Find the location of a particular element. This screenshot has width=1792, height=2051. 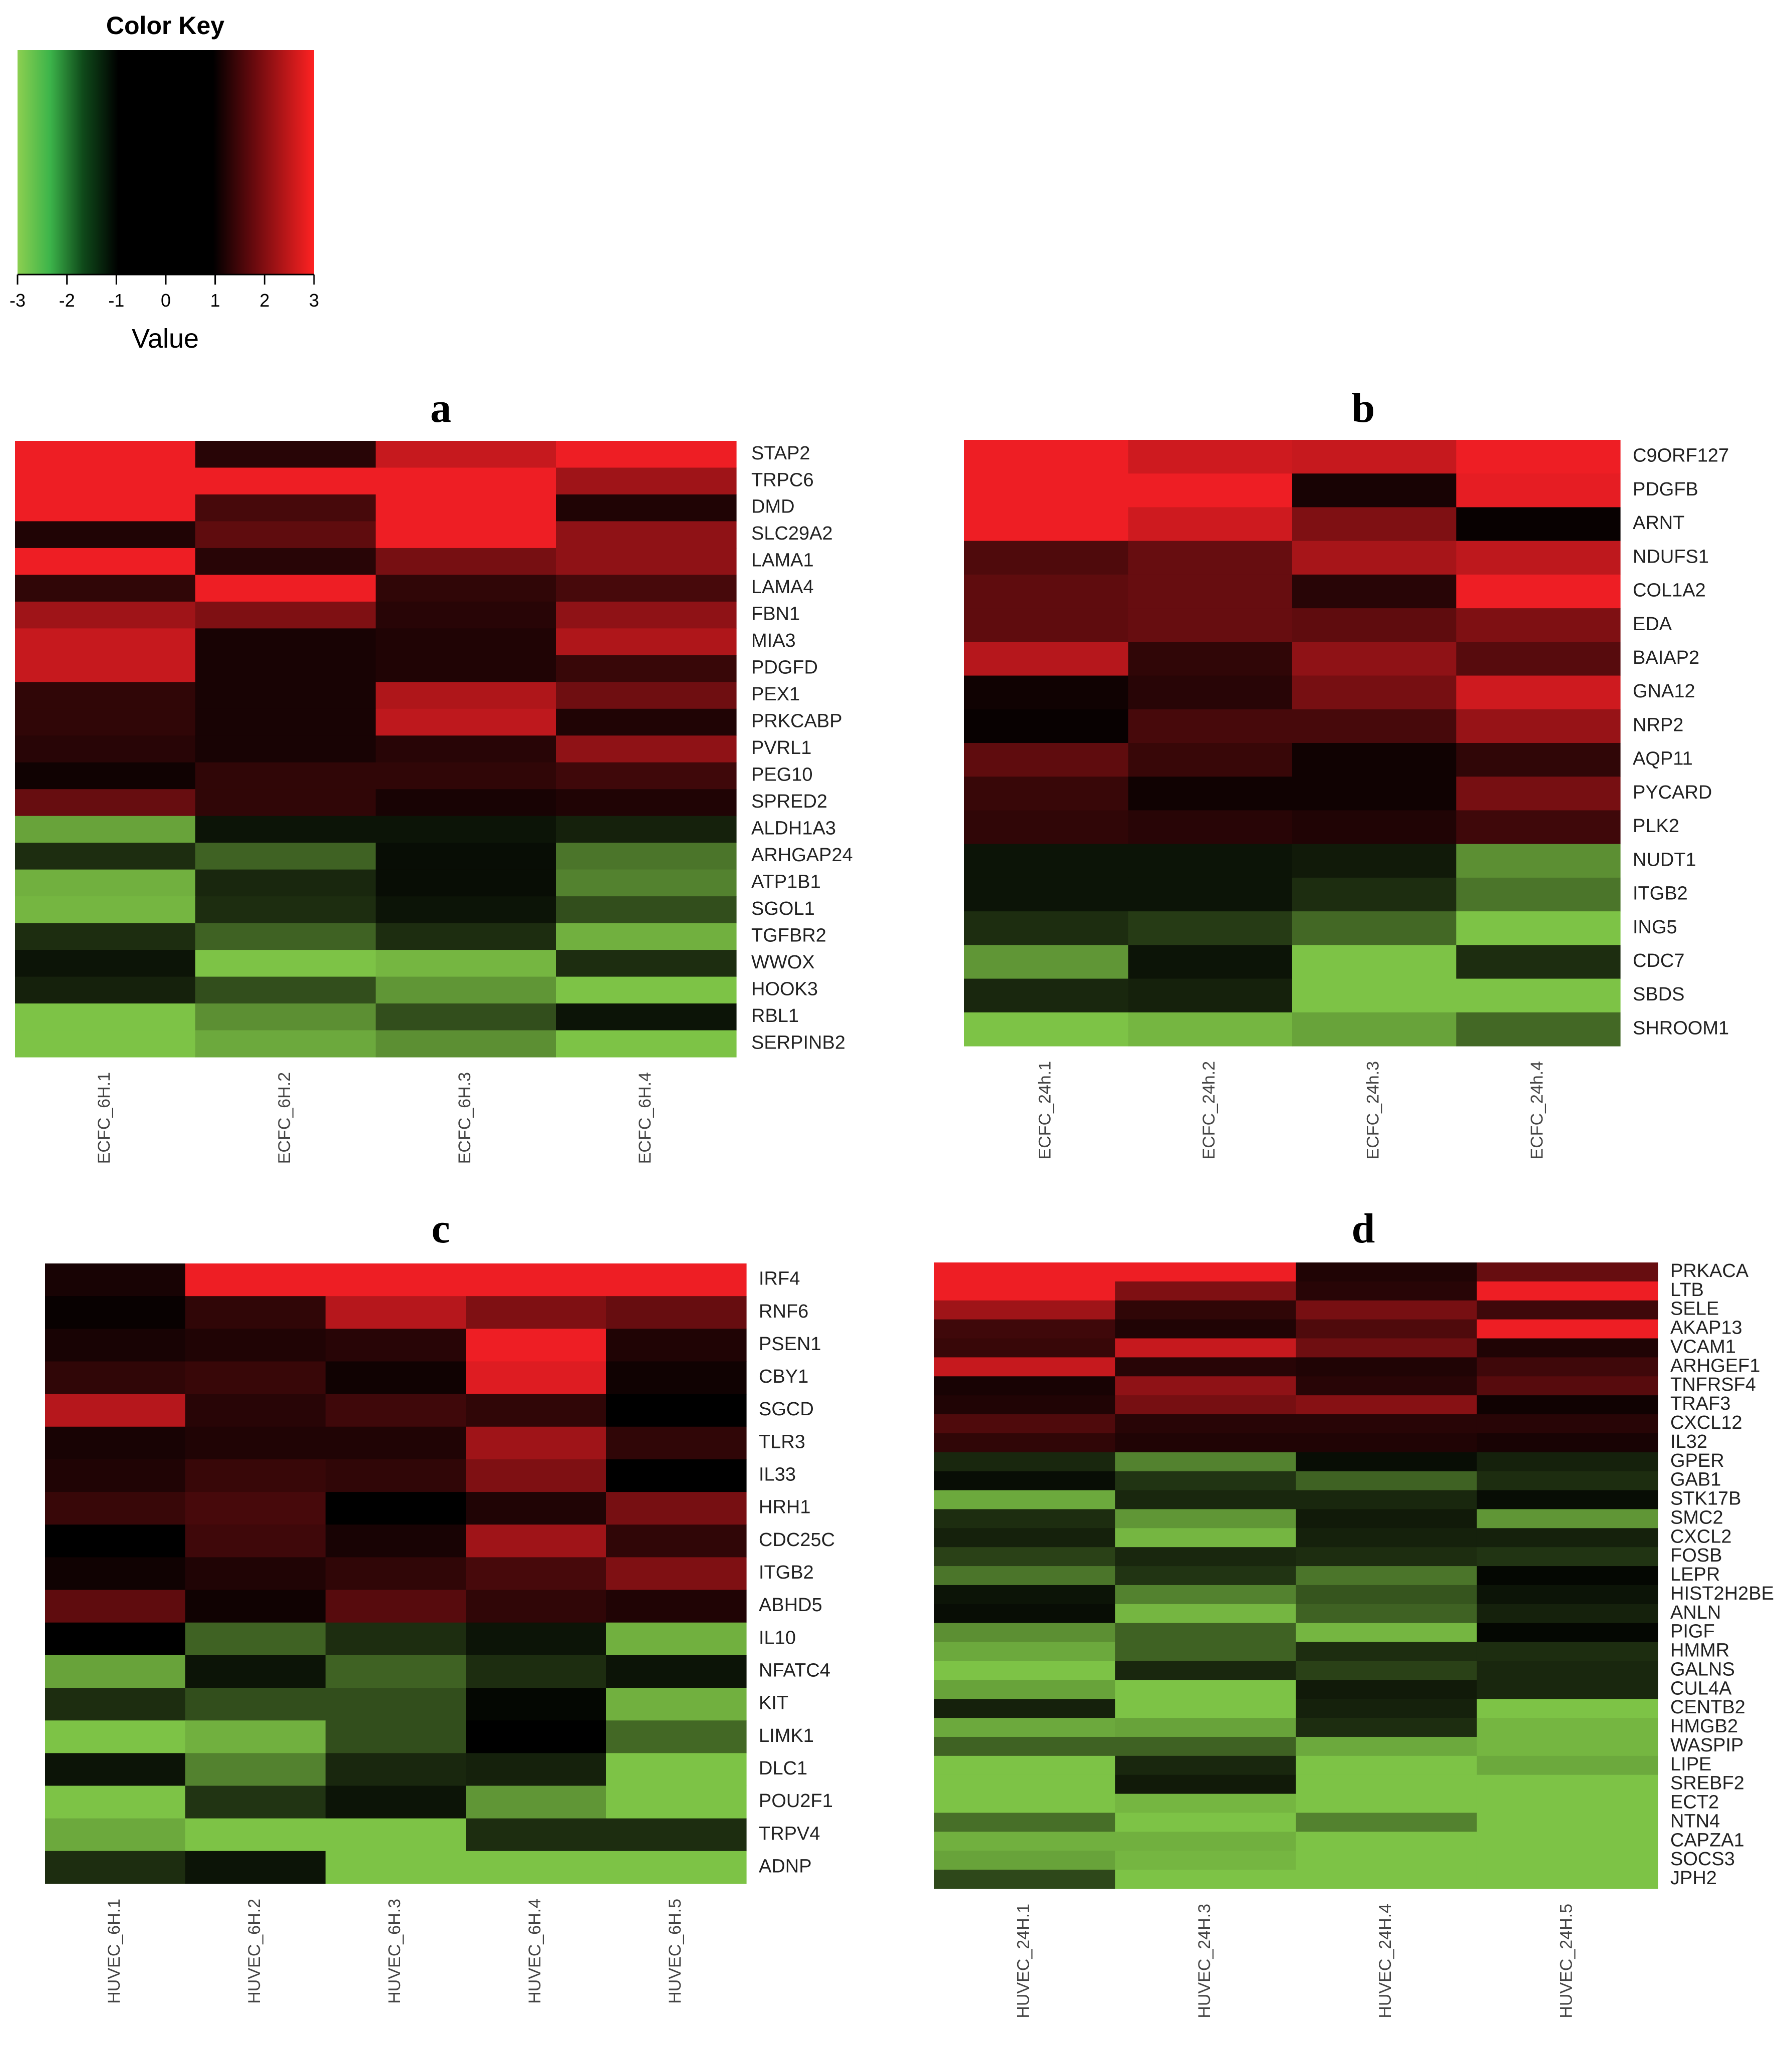

gene-label: ITGB2 is located at coordinates (786, 1572).